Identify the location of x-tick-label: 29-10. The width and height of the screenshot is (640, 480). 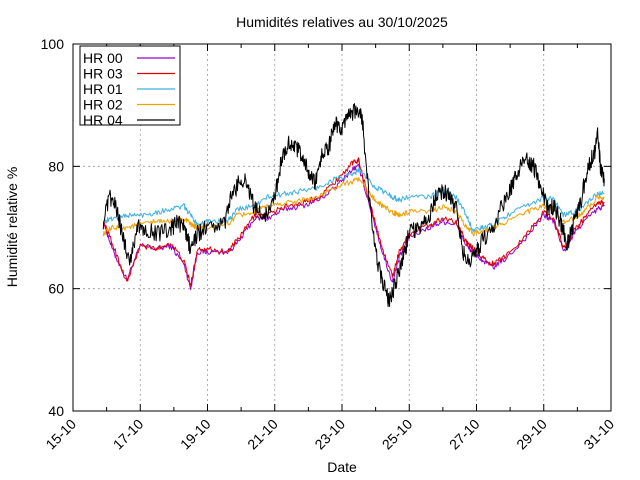
(531, 434).